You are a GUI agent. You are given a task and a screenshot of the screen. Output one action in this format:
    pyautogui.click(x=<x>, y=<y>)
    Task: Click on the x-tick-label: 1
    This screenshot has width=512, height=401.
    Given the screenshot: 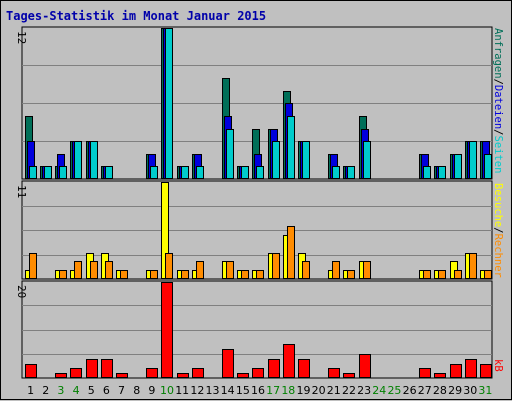 What is the action you would take?
    pyautogui.click(x=30, y=390)
    